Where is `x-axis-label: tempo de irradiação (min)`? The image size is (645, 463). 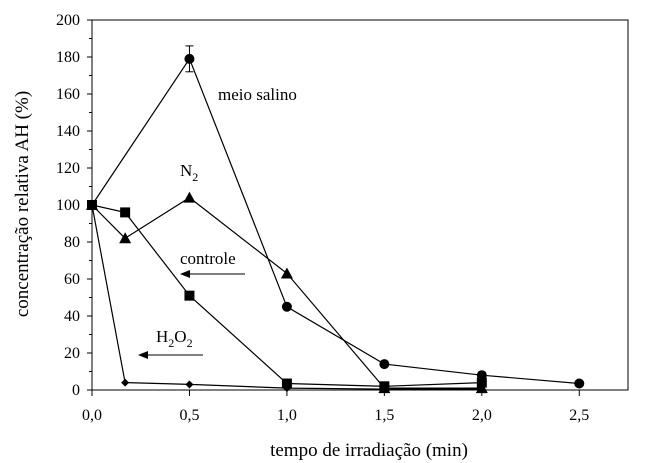 x-axis-label: tempo de irradiação (min) is located at coordinates (369, 450).